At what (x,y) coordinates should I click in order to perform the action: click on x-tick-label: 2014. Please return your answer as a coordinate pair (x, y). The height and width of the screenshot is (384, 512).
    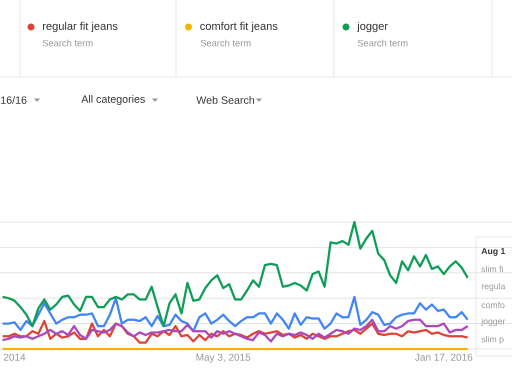
    Looking at the image, I should click on (15, 357).